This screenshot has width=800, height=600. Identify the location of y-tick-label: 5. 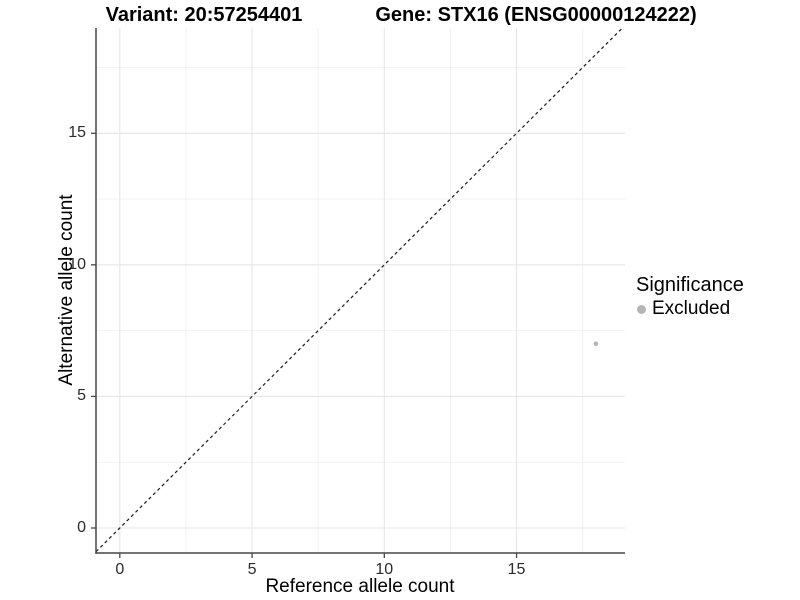
(81, 396).